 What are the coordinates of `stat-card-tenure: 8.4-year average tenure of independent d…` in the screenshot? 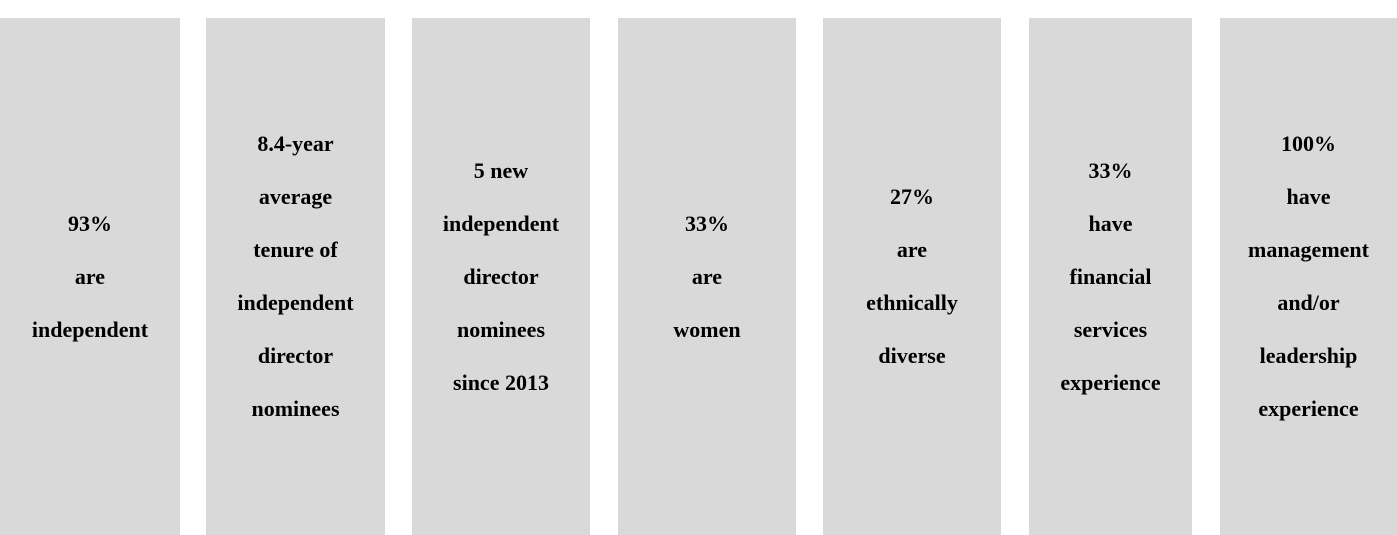 It's located at (295, 276).